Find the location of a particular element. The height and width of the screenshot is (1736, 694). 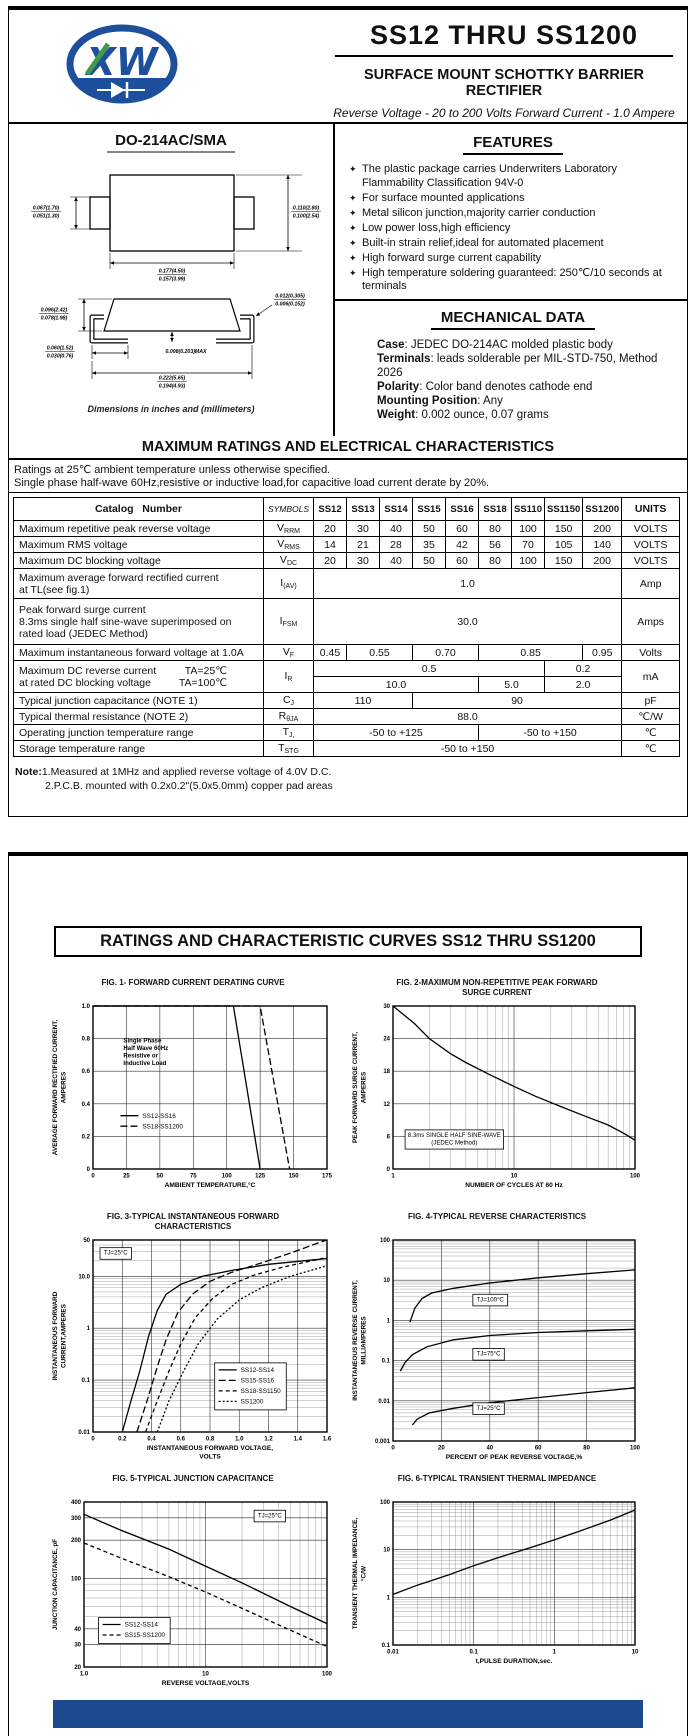

svg-text: 0 is located at coordinates (89, 1170).